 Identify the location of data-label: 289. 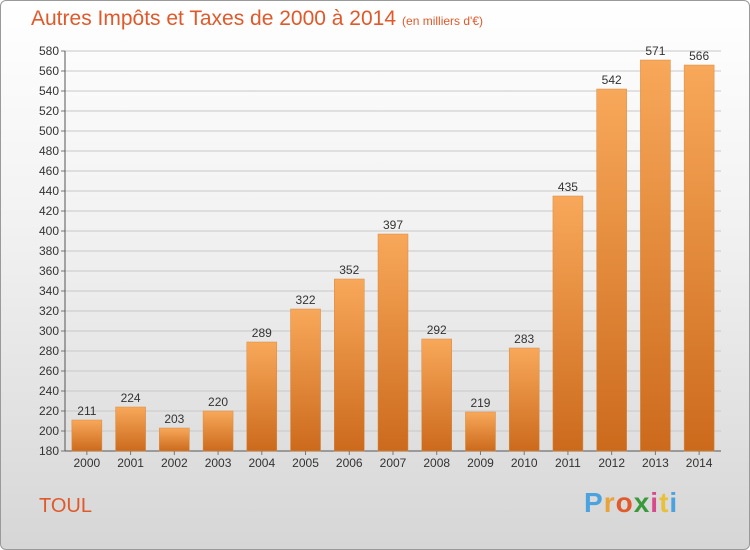
(262, 333).